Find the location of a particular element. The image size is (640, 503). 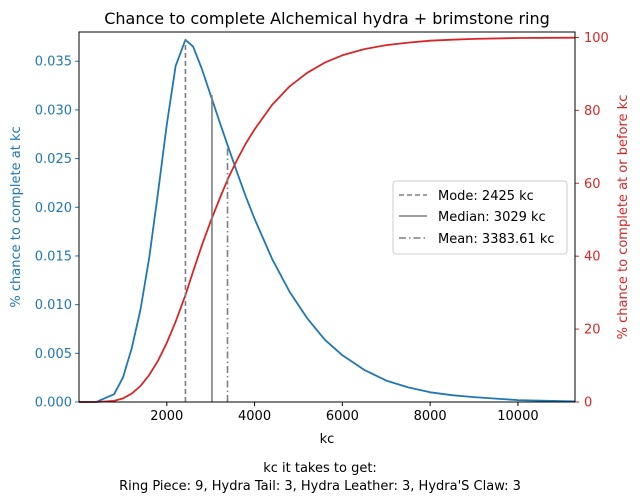

y-left-tick-label: 0.030 is located at coordinates (53, 110).